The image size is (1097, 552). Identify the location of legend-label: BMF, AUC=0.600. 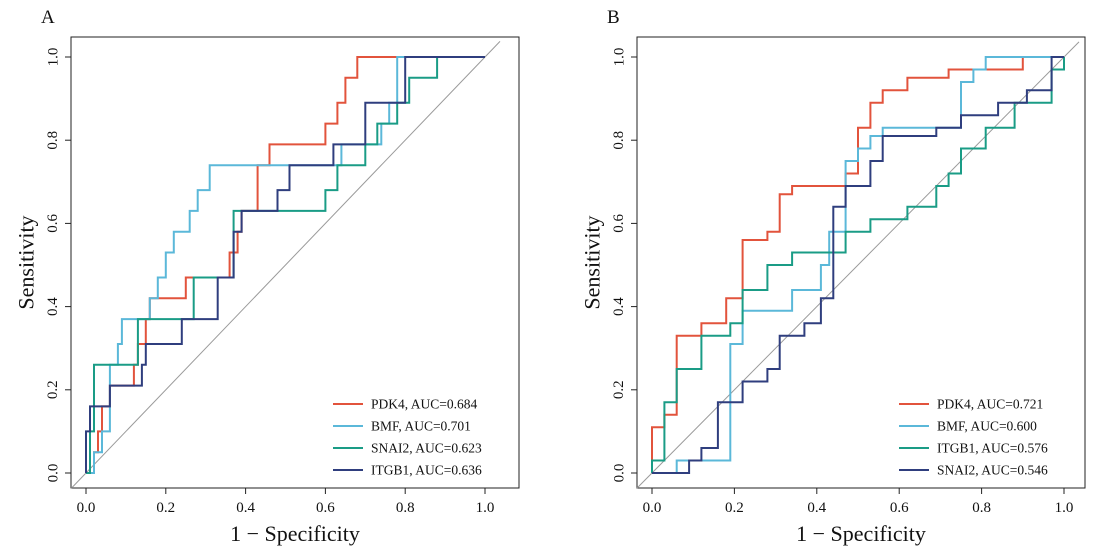
(987, 426).